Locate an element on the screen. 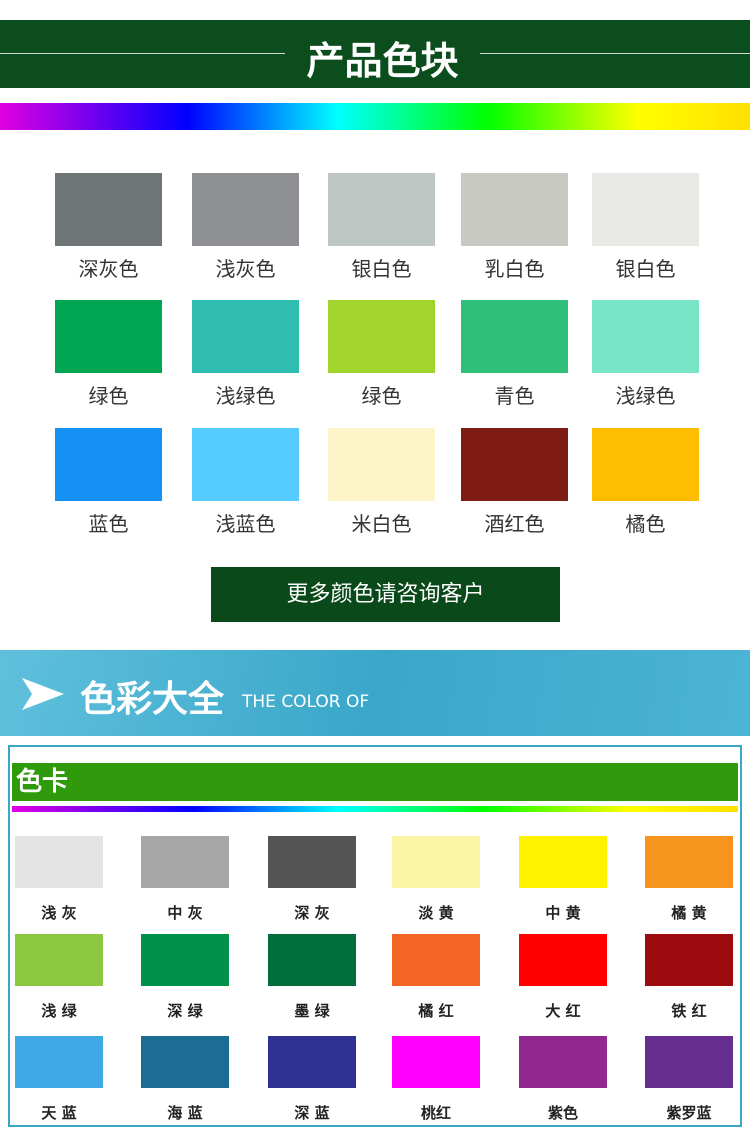  card-swatch-label: 铁 红 is located at coordinates (689, 1011).